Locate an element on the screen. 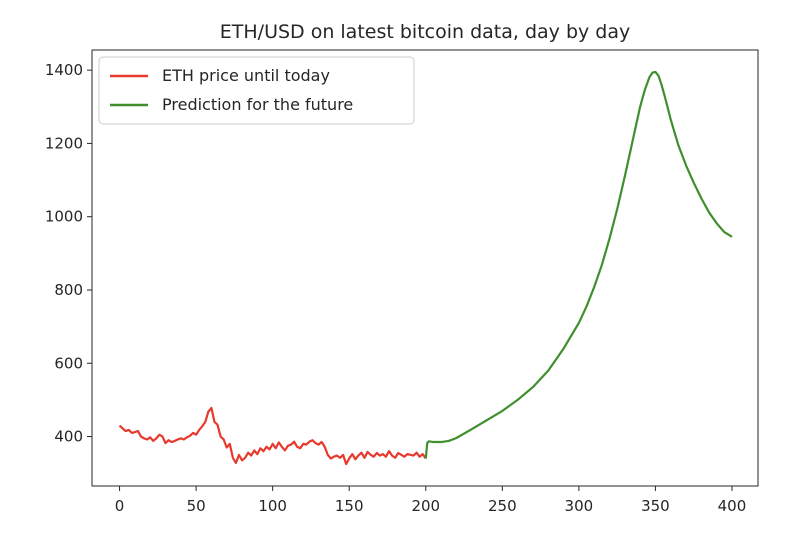 The image size is (796, 542). x-tick-label: 250 is located at coordinates (502, 506).